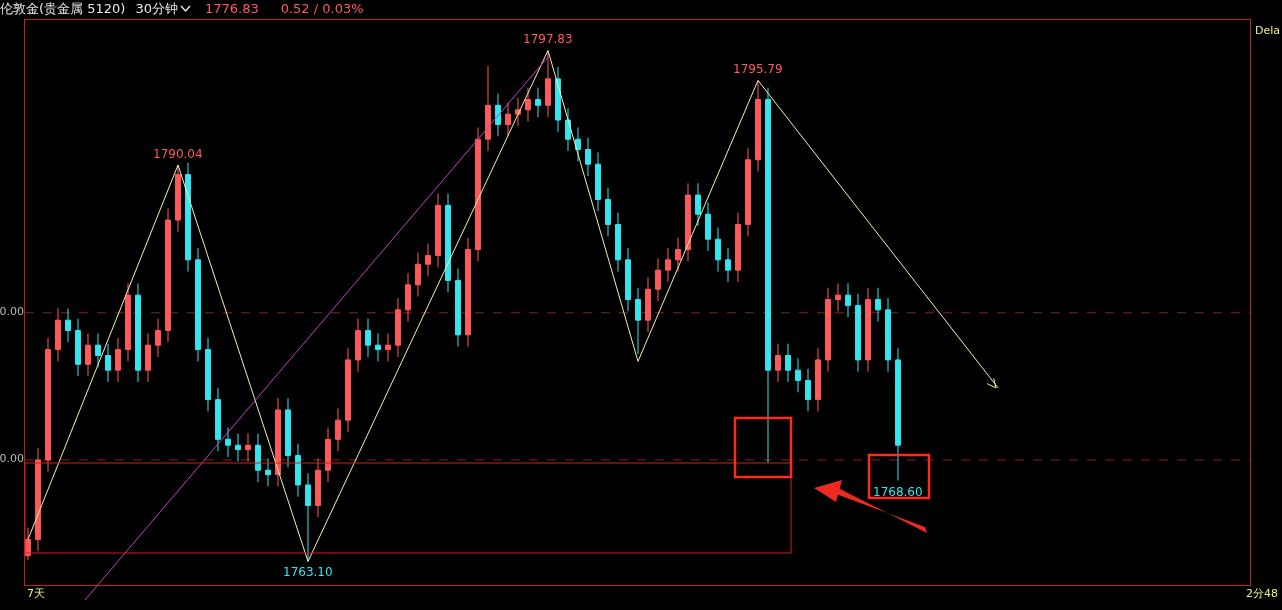 This screenshot has width=1282, height=610. What do you see at coordinates (63, 8) in the screenshot?
I see `chart-title: 伦敦金(贵金属 5120)` at bounding box center [63, 8].